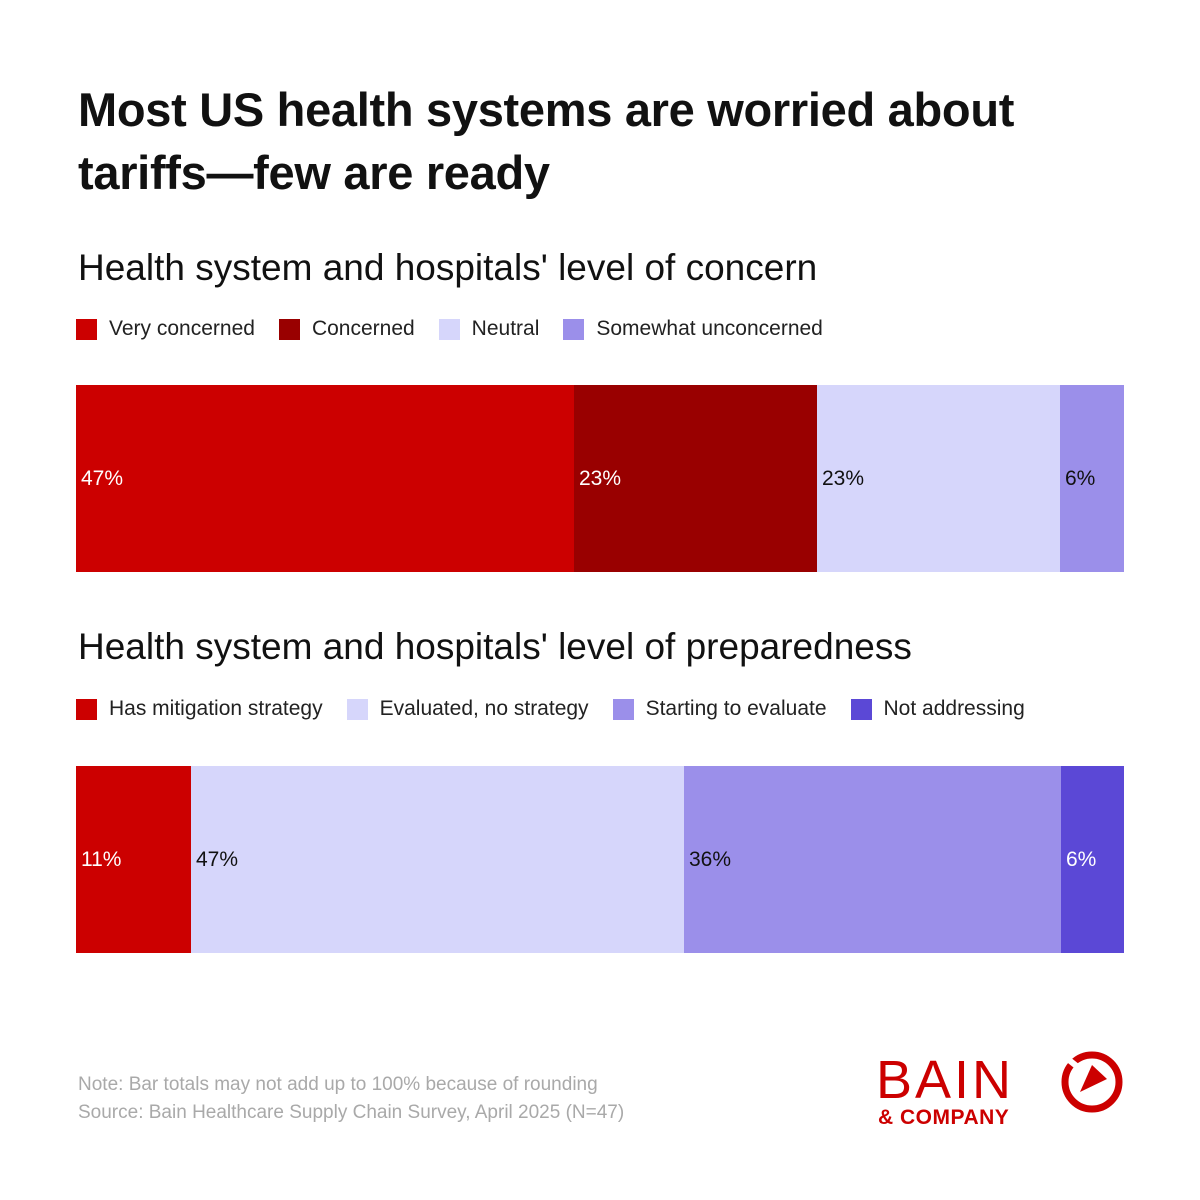 The width and height of the screenshot is (1200, 1200). I want to click on legend-item-concerned: Concerned, so click(346, 329).